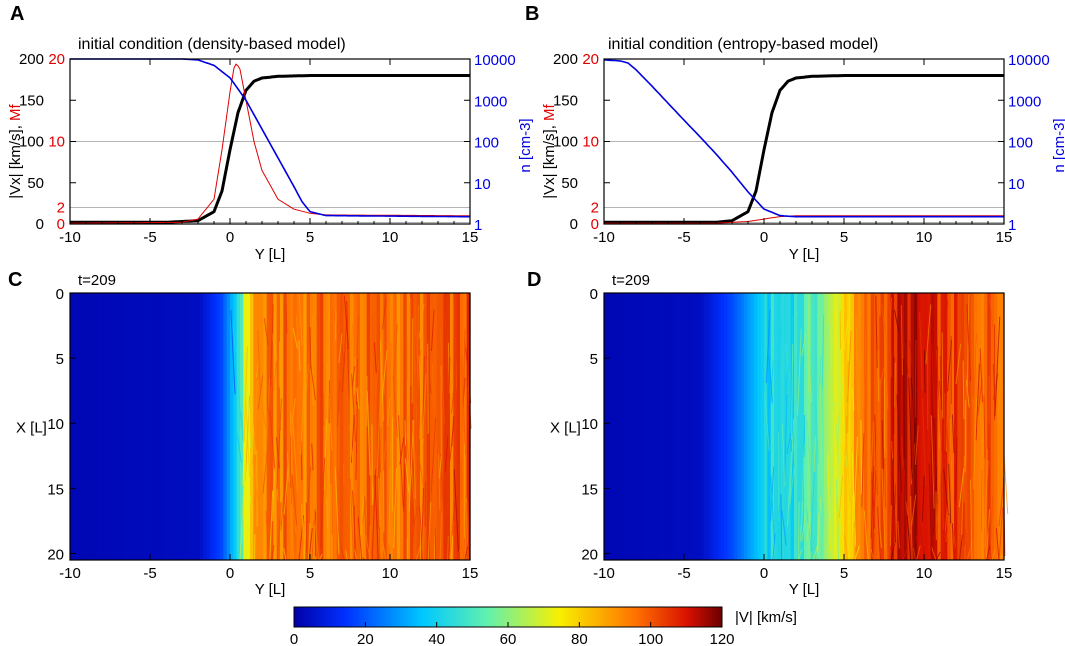 Image resolution: width=1065 pixels, height=646 pixels. I want to click on y-tick-label-black: 50, so click(569, 183).